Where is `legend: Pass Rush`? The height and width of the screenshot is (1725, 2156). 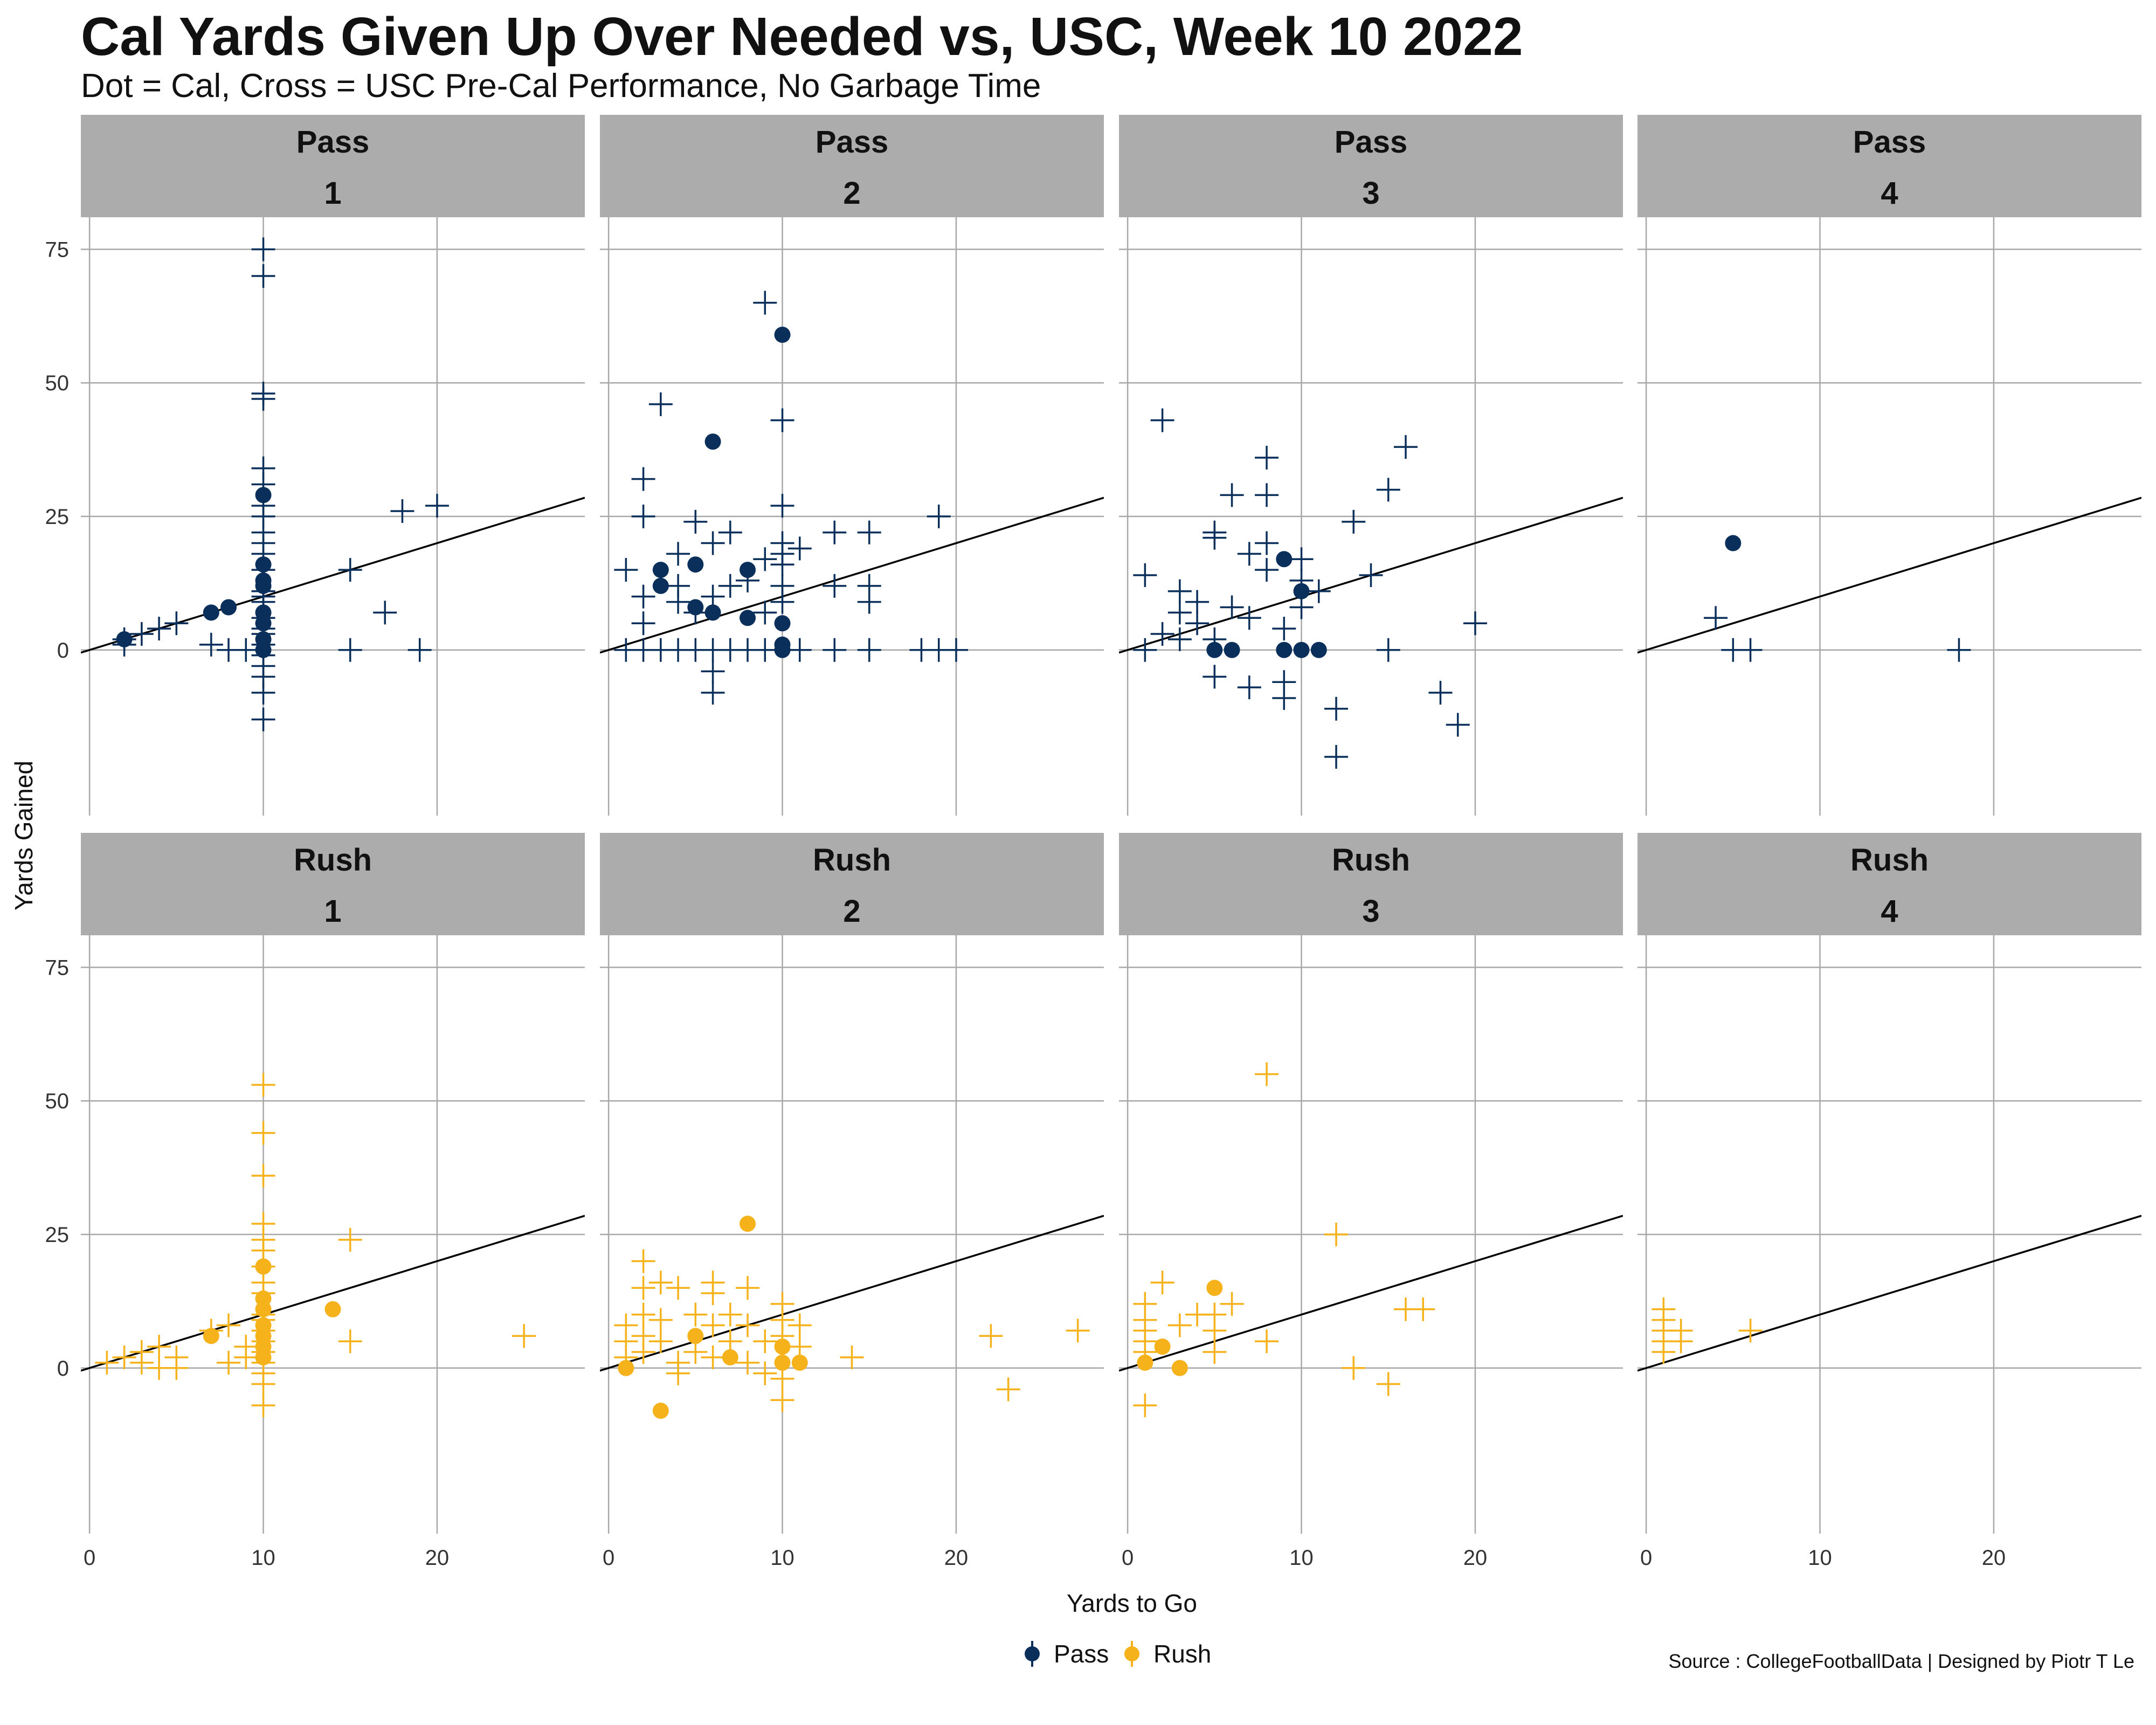 legend: Pass Rush is located at coordinates (1118, 1654).